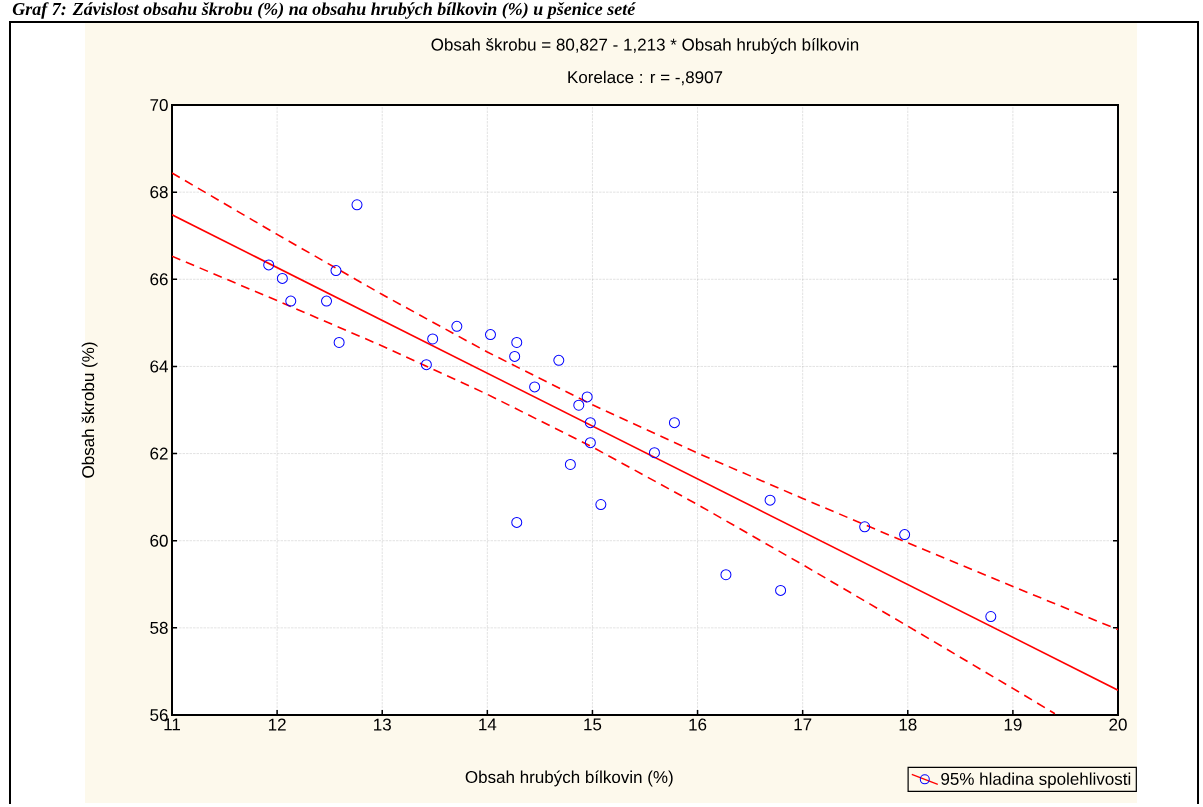 This screenshot has height=807, width=1203. Describe the element at coordinates (1118, 724) in the screenshot. I see `x-tick-label: 20` at that location.